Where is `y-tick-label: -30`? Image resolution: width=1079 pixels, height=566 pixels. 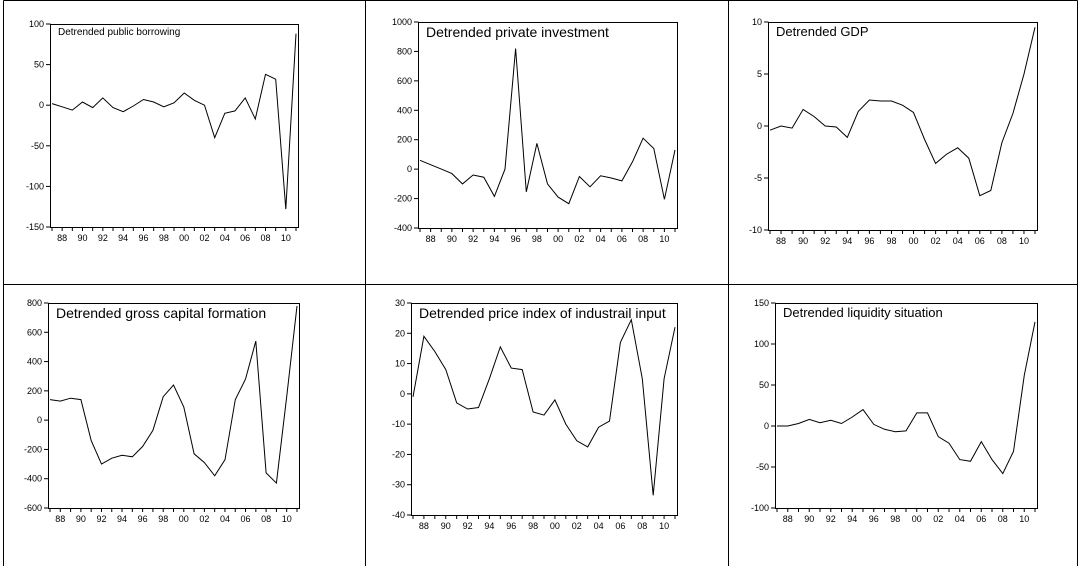
y-tick-label: -30 is located at coordinates (398, 485).